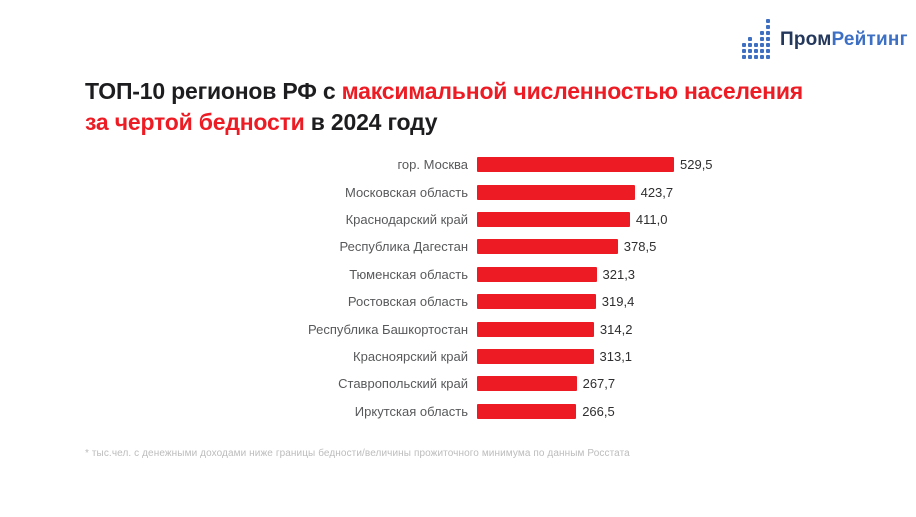  Describe the element at coordinates (195, 122) in the screenshot. I see `title-segment-red: за чертой бедности` at that location.